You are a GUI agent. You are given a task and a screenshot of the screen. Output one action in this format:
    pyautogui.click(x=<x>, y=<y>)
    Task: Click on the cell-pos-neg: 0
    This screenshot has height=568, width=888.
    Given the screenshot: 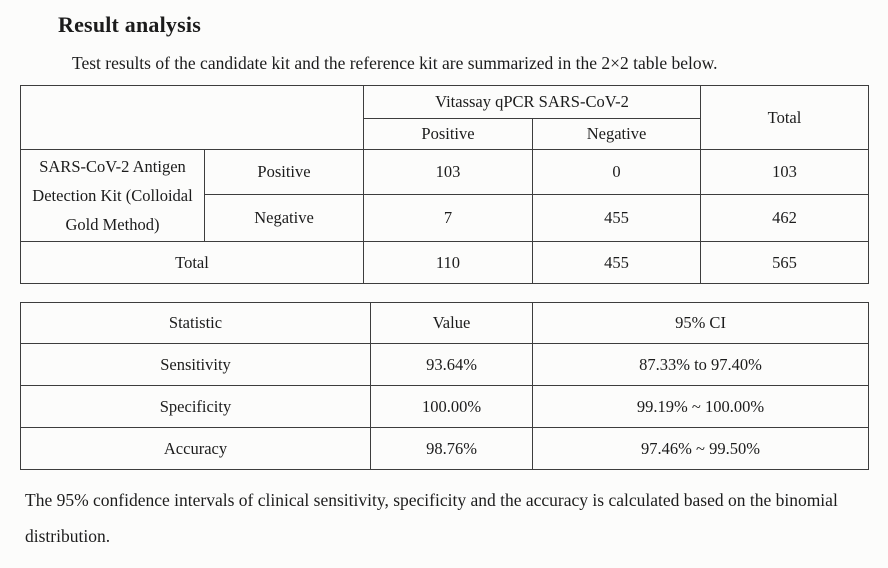 What is the action you would take?
    pyautogui.click(x=616, y=172)
    